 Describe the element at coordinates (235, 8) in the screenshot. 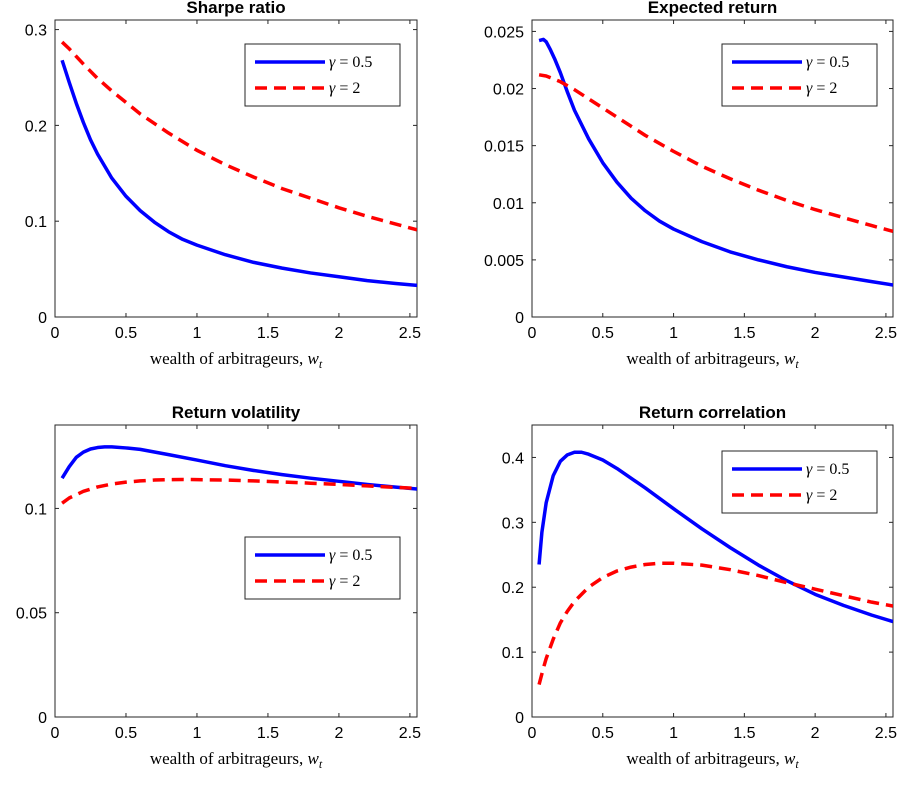

I see `chart-title: Sharpe ratio` at that location.